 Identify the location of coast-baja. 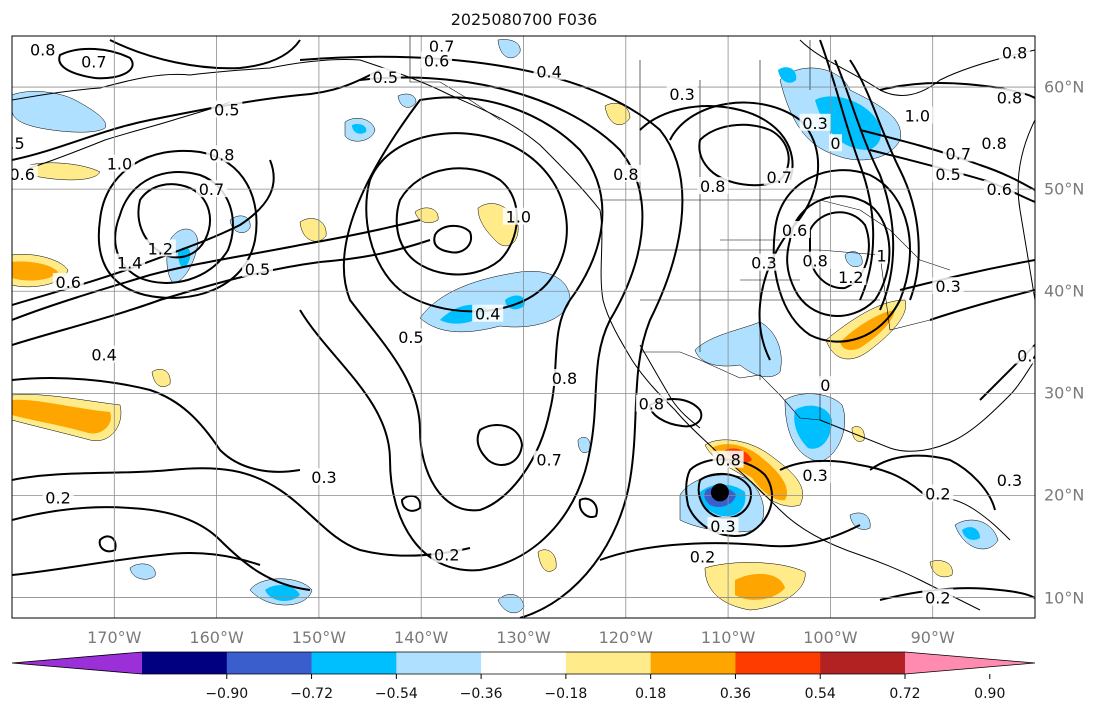
(670, 386).